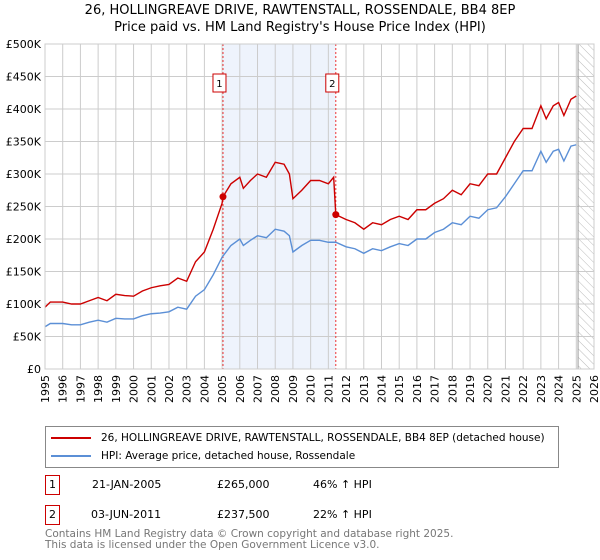 The width and height of the screenshot is (600, 560). What do you see at coordinates (24, 239) in the screenshot?
I see `y-tick-label: £200K` at bounding box center [24, 239].